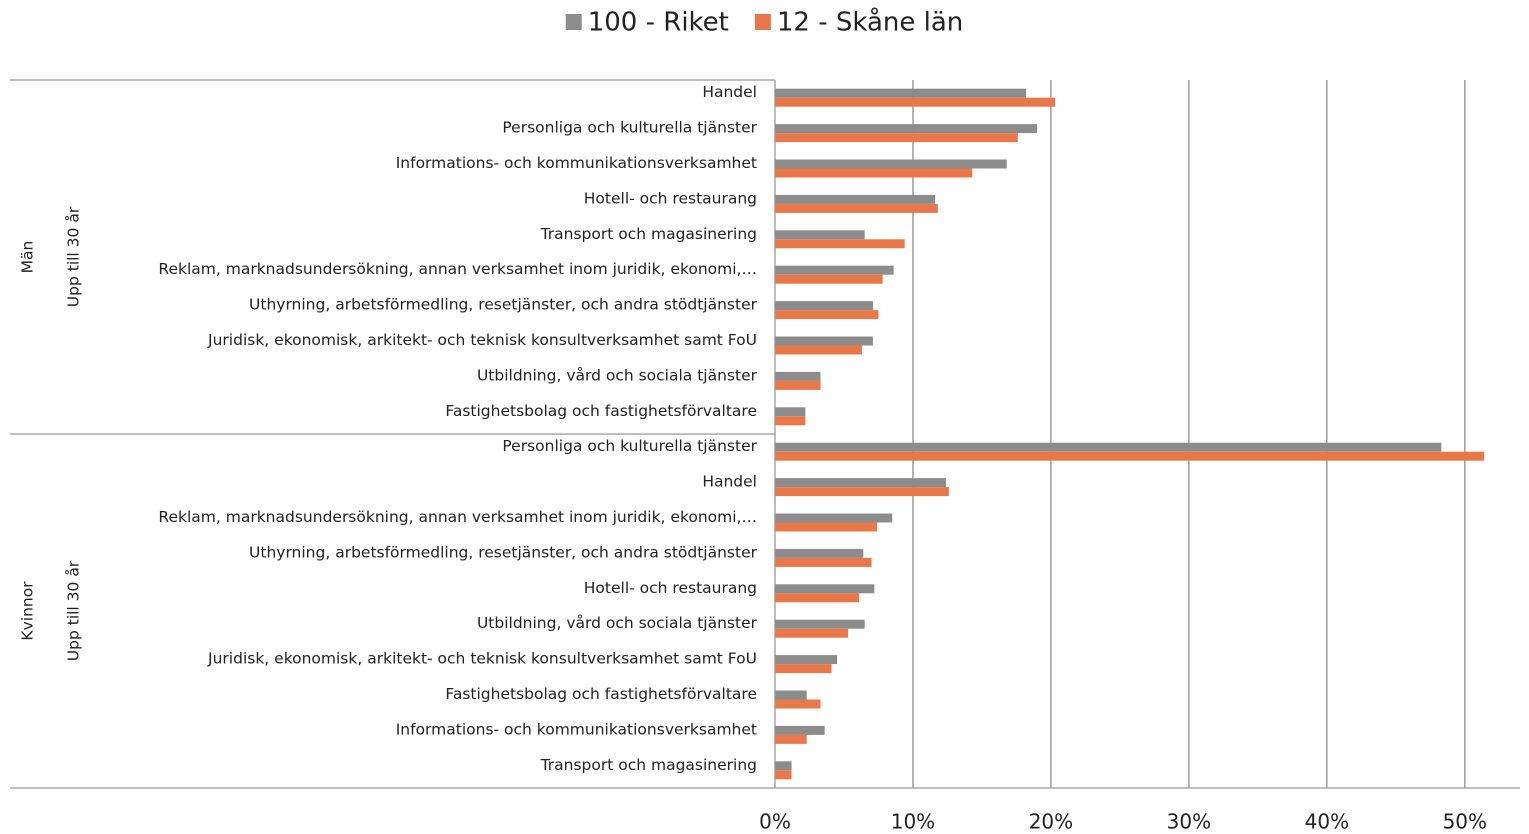 This screenshot has width=1529, height=834. Describe the element at coordinates (1327, 822) in the screenshot. I see `x-tick-label: 40%` at that location.